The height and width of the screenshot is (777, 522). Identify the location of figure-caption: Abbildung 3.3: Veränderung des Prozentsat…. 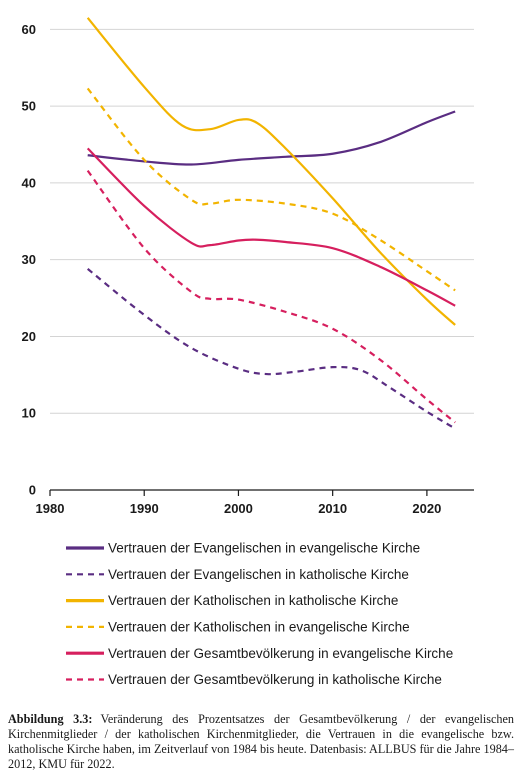
(261, 742).